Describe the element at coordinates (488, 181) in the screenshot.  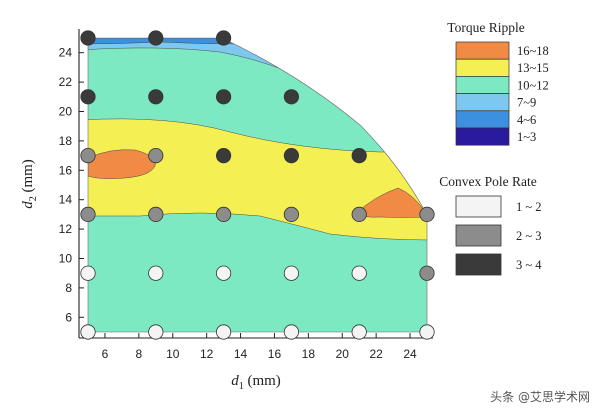
I see `legend-pole-title: Convex Pole Rate` at that location.